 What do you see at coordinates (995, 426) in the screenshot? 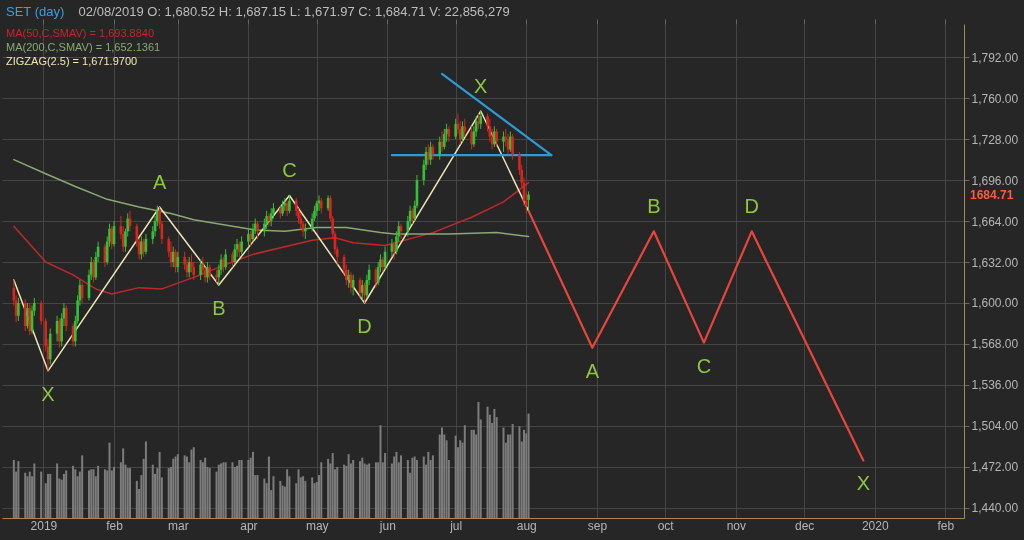
I see `y-tick-label: 1,504.00` at bounding box center [995, 426].